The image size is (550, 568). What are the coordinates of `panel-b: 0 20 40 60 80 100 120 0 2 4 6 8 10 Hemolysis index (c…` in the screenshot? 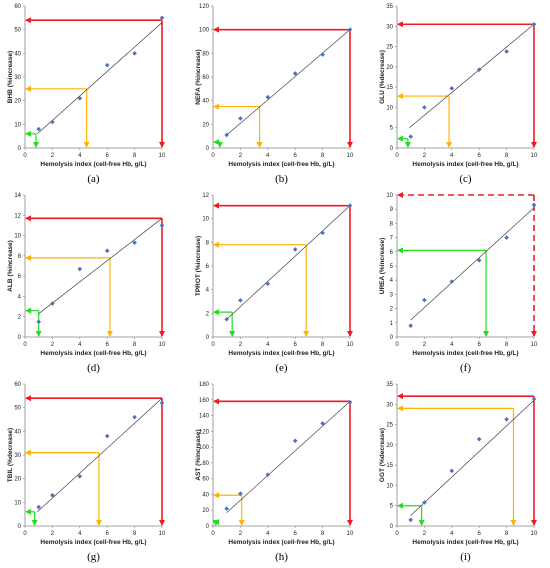 It's located at (279, 94).